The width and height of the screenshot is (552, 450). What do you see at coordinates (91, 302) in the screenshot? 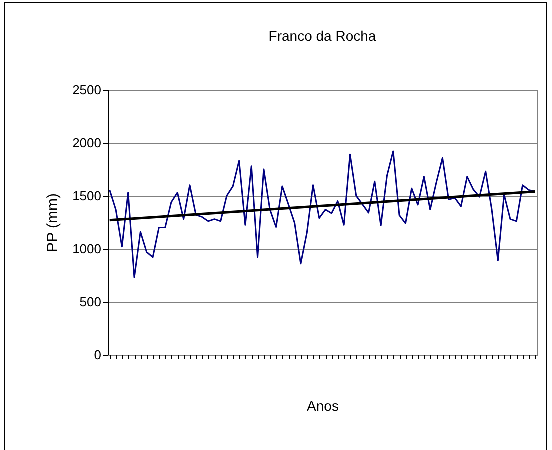
I see `y-tick-label: 500` at bounding box center [91, 302].